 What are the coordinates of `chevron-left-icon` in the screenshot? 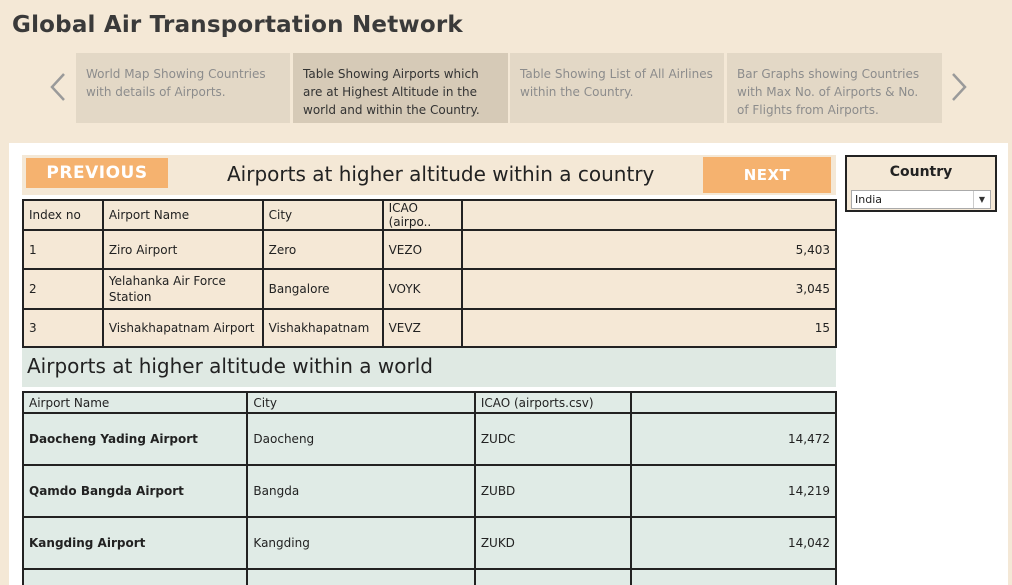 It's located at (58, 87).